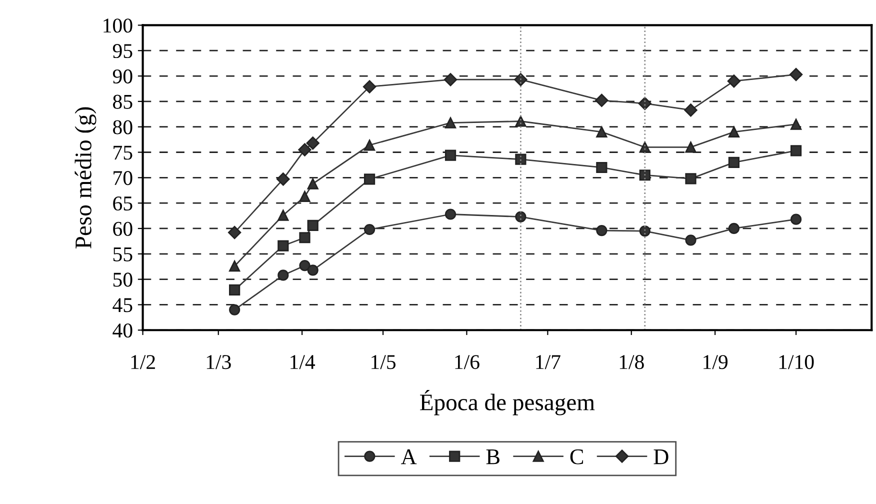  What do you see at coordinates (118, 25) in the screenshot?
I see `y-tick-label: 100` at bounding box center [118, 25].